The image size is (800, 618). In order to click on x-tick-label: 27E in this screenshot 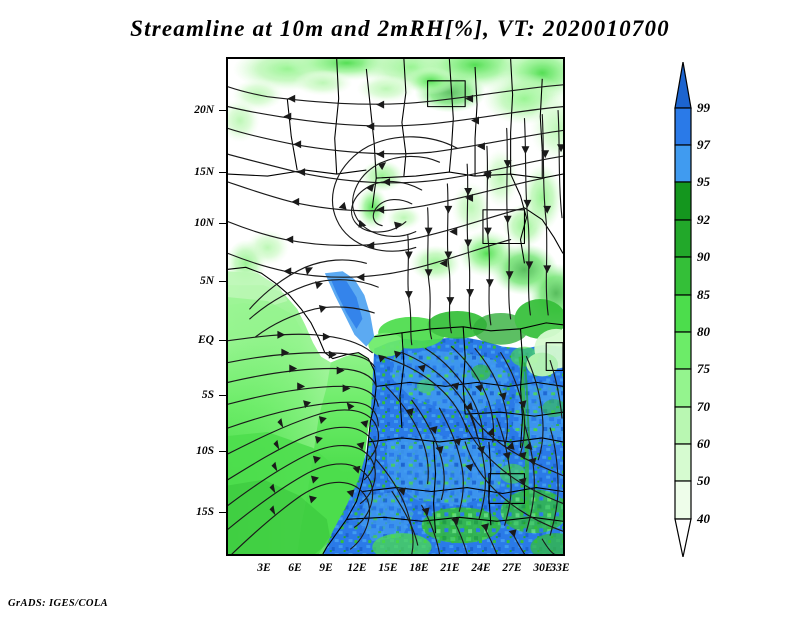, I will do `click(512, 568)`.